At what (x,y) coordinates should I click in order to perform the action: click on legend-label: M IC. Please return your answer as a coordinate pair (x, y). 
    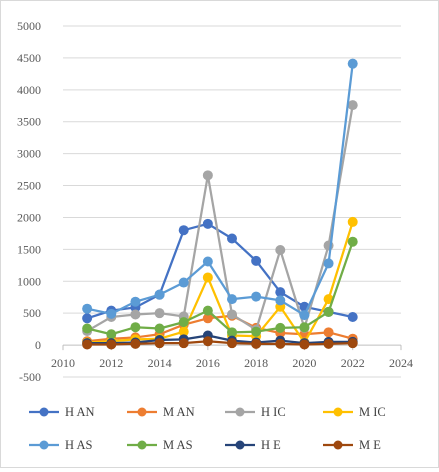
    Looking at the image, I should click on (372, 412).